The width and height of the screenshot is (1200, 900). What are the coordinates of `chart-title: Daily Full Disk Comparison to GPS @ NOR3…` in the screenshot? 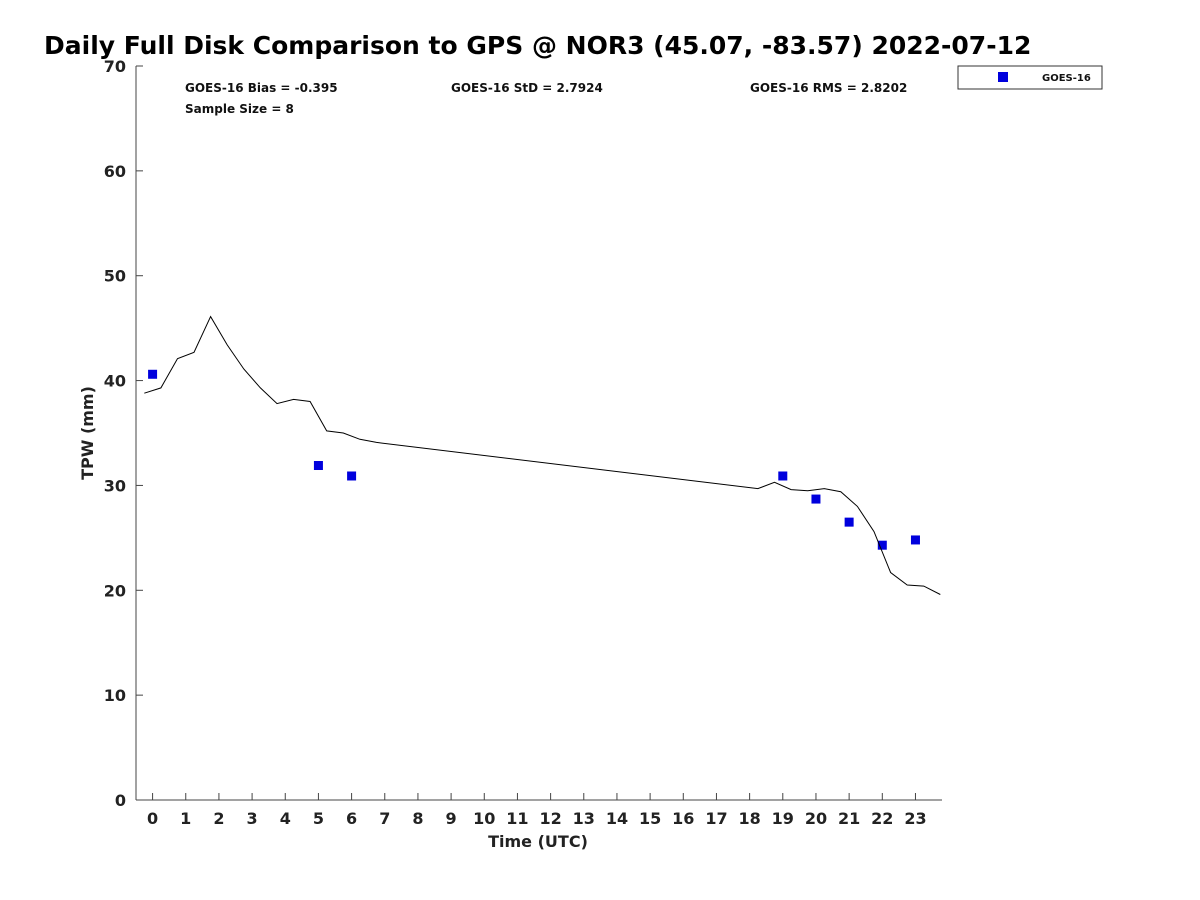 It's located at (537, 45).